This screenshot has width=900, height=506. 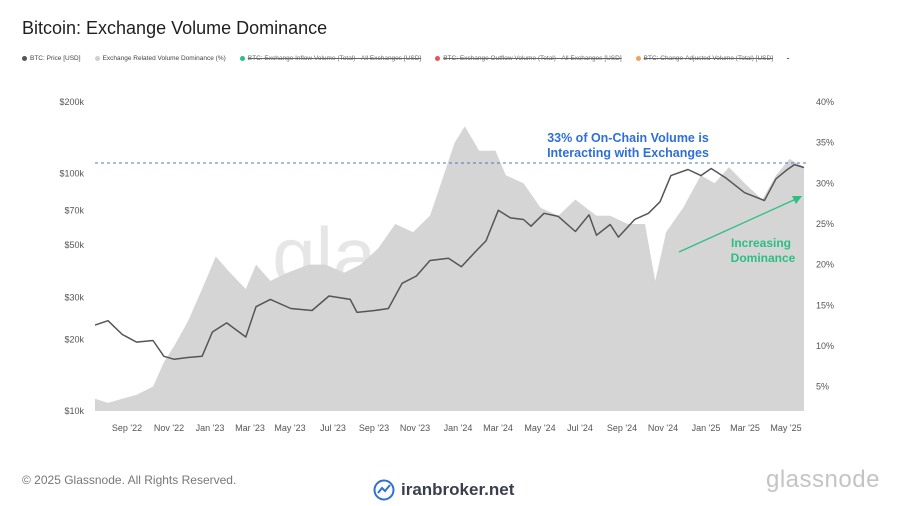 I want to click on annotation-33pct-line1: 33% of On-Chain Volume is, so click(x=628, y=138).